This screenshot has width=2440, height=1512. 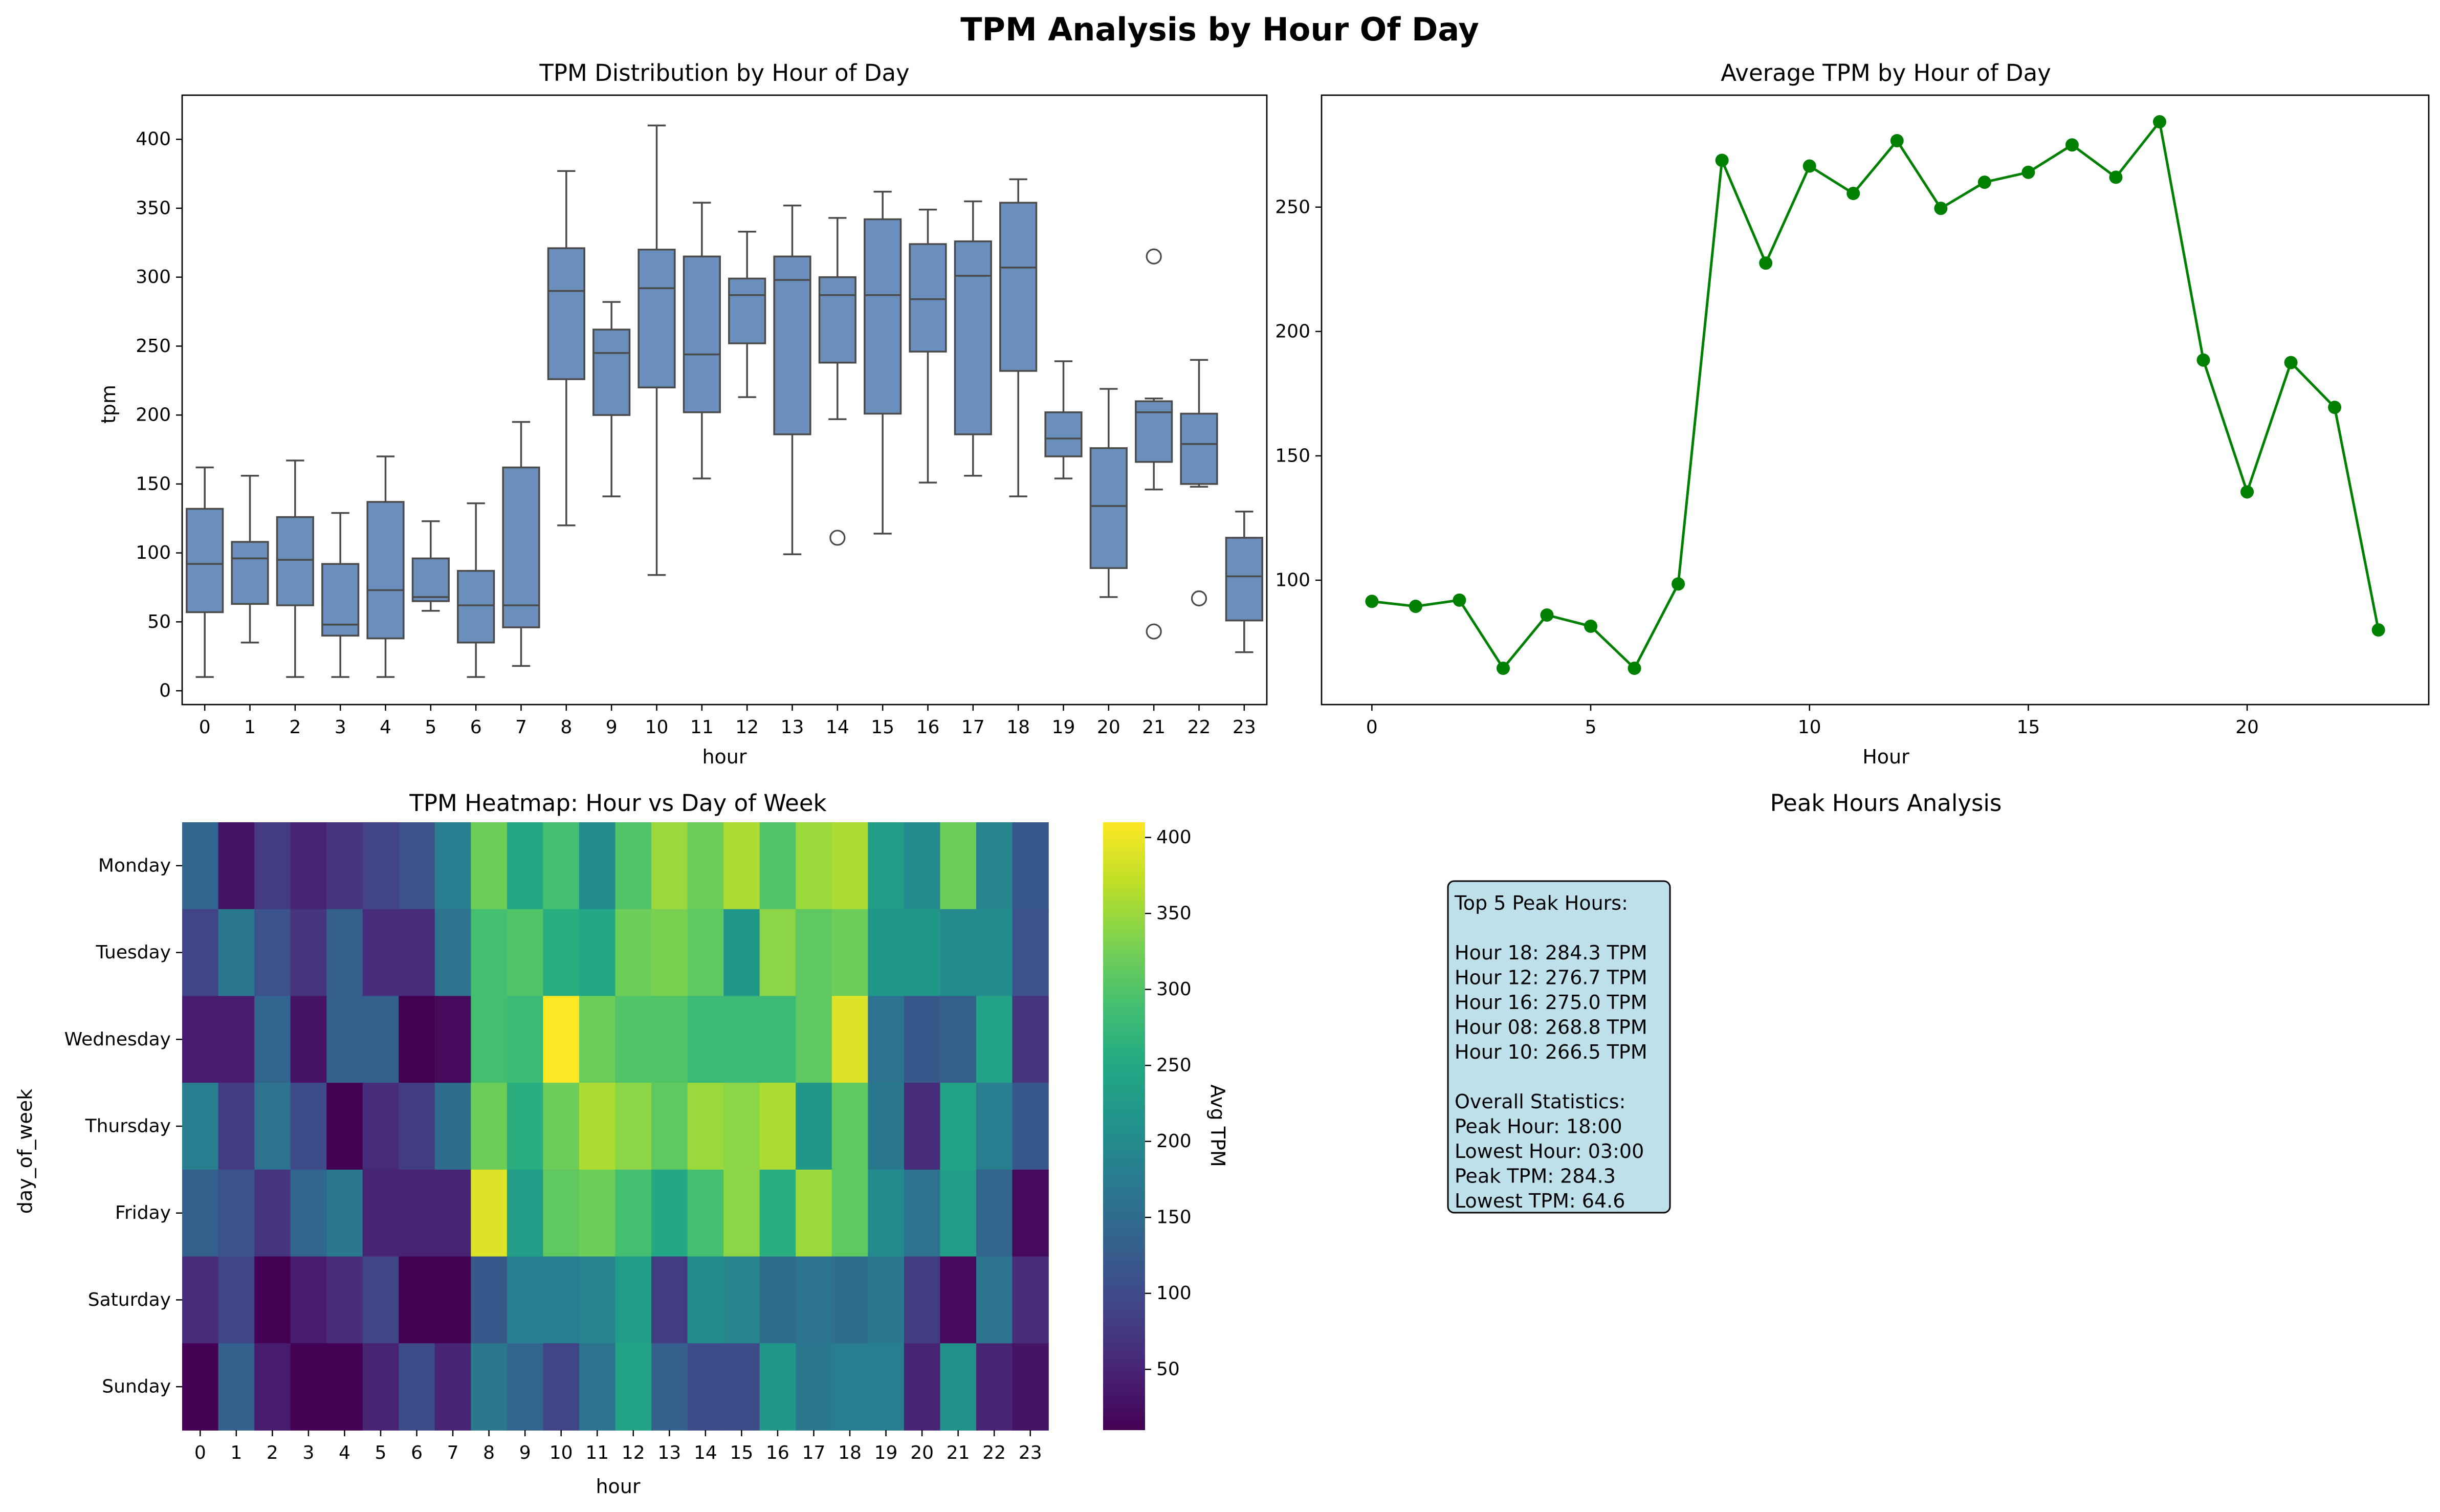 I want to click on boxplot-x-tick-label: 23, so click(x=1244, y=727).